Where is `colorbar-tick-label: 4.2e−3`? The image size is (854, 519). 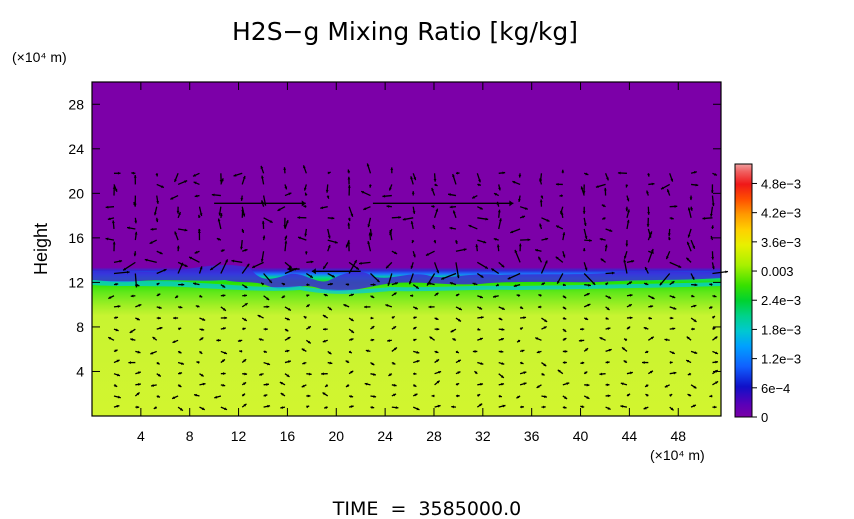 colorbar-tick-label: 4.2e−3 is located at coordinates (781, 213).